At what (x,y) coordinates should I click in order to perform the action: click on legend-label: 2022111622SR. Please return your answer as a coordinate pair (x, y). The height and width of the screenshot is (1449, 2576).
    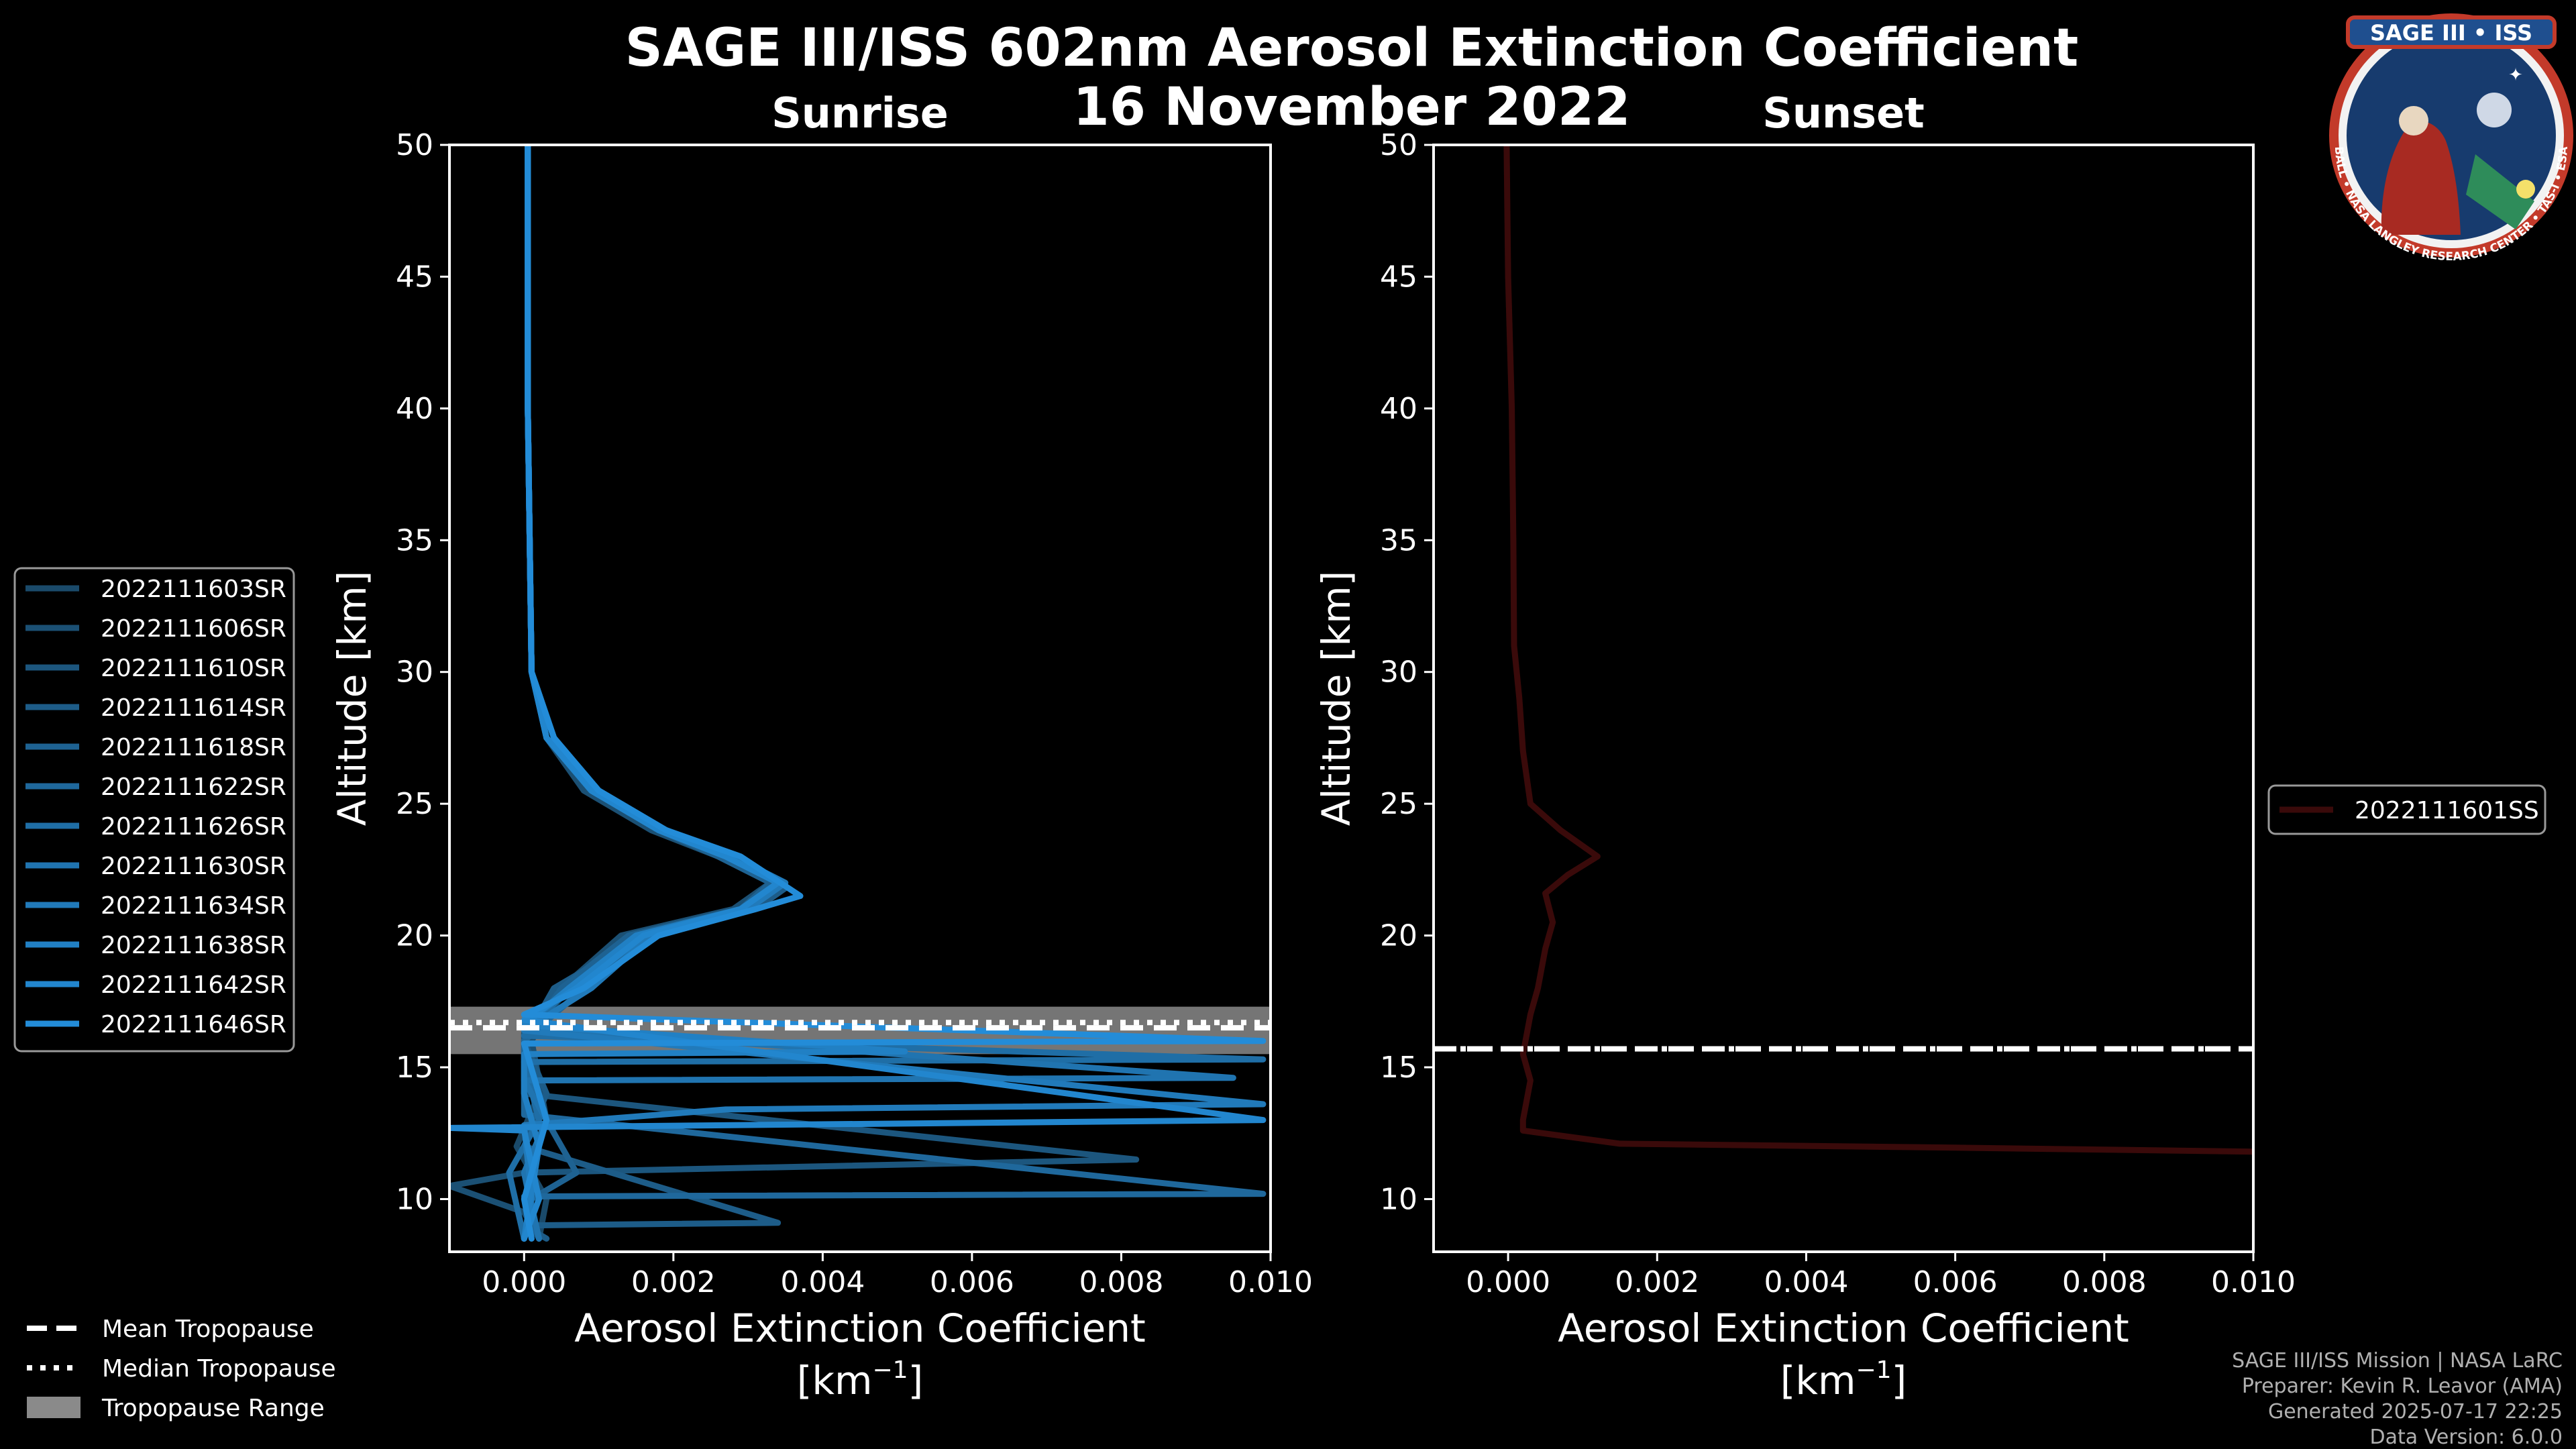
    Looking at the image, I should click on (193, 787).